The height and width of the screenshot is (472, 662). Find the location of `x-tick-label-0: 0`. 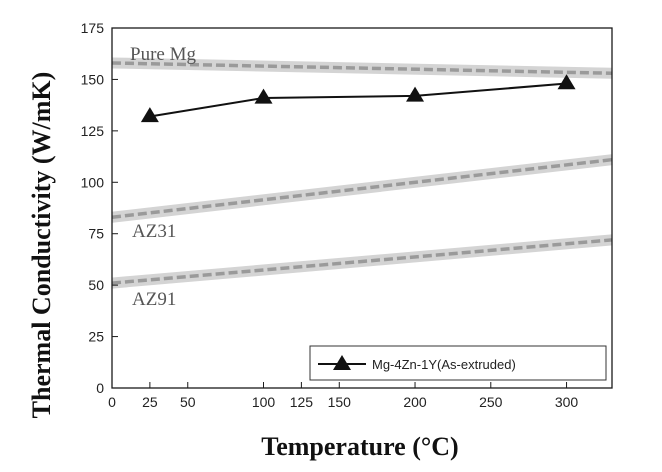

x-tick-label-0: 0 is located at coordinates (112, 402).